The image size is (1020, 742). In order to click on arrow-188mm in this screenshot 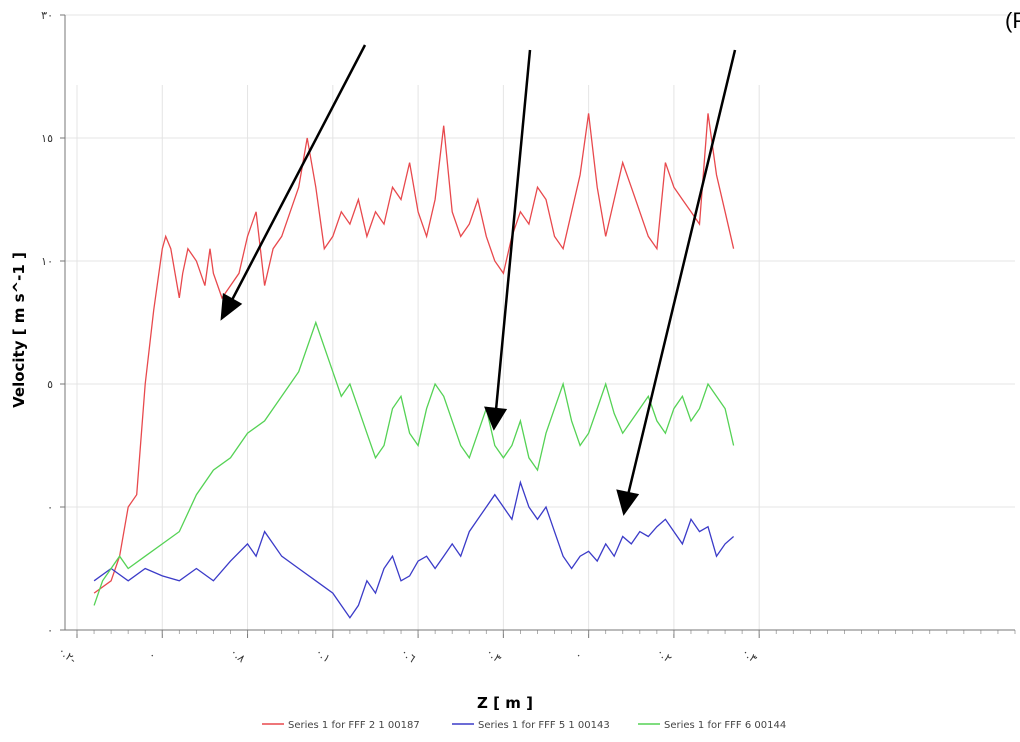, I will do `click(513, 230)`.